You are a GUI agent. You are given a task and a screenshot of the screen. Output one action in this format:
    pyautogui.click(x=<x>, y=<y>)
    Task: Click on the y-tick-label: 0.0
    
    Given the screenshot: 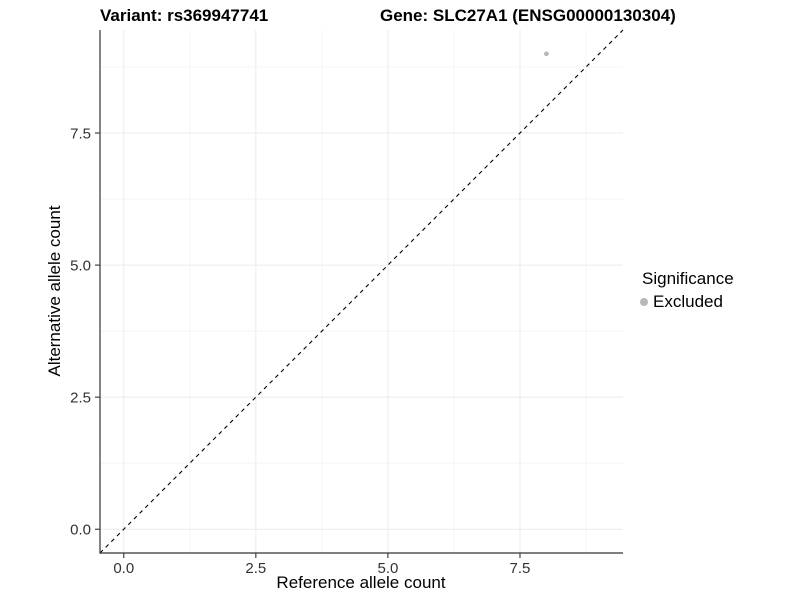 What is the action you would take?
    pyautogui.click(x=80, y=530)
    